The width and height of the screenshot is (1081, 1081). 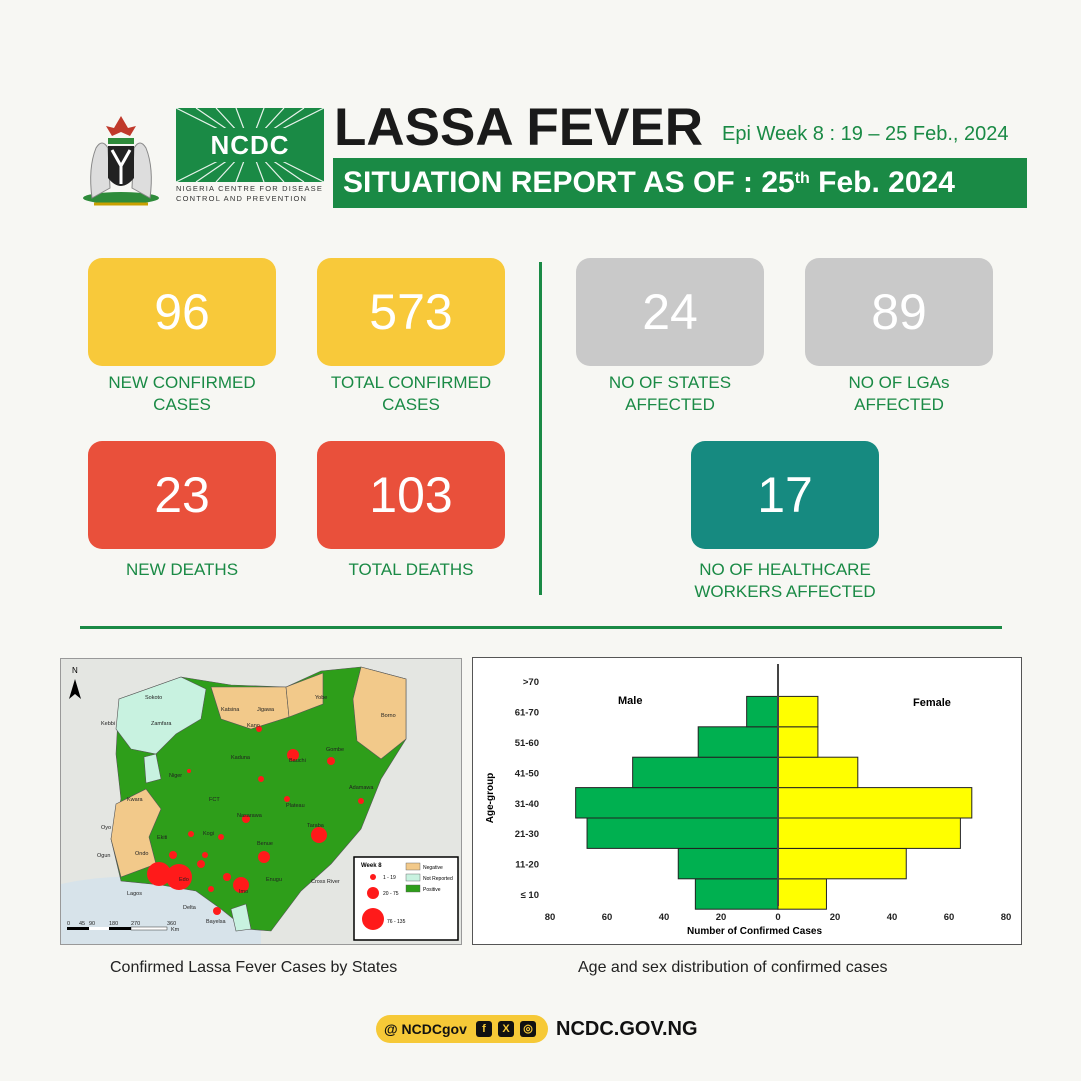 What do you see at coordinates (527, 713) in the screenshot?
I see `category-label: 61-70` at bounding box center [527, 713].